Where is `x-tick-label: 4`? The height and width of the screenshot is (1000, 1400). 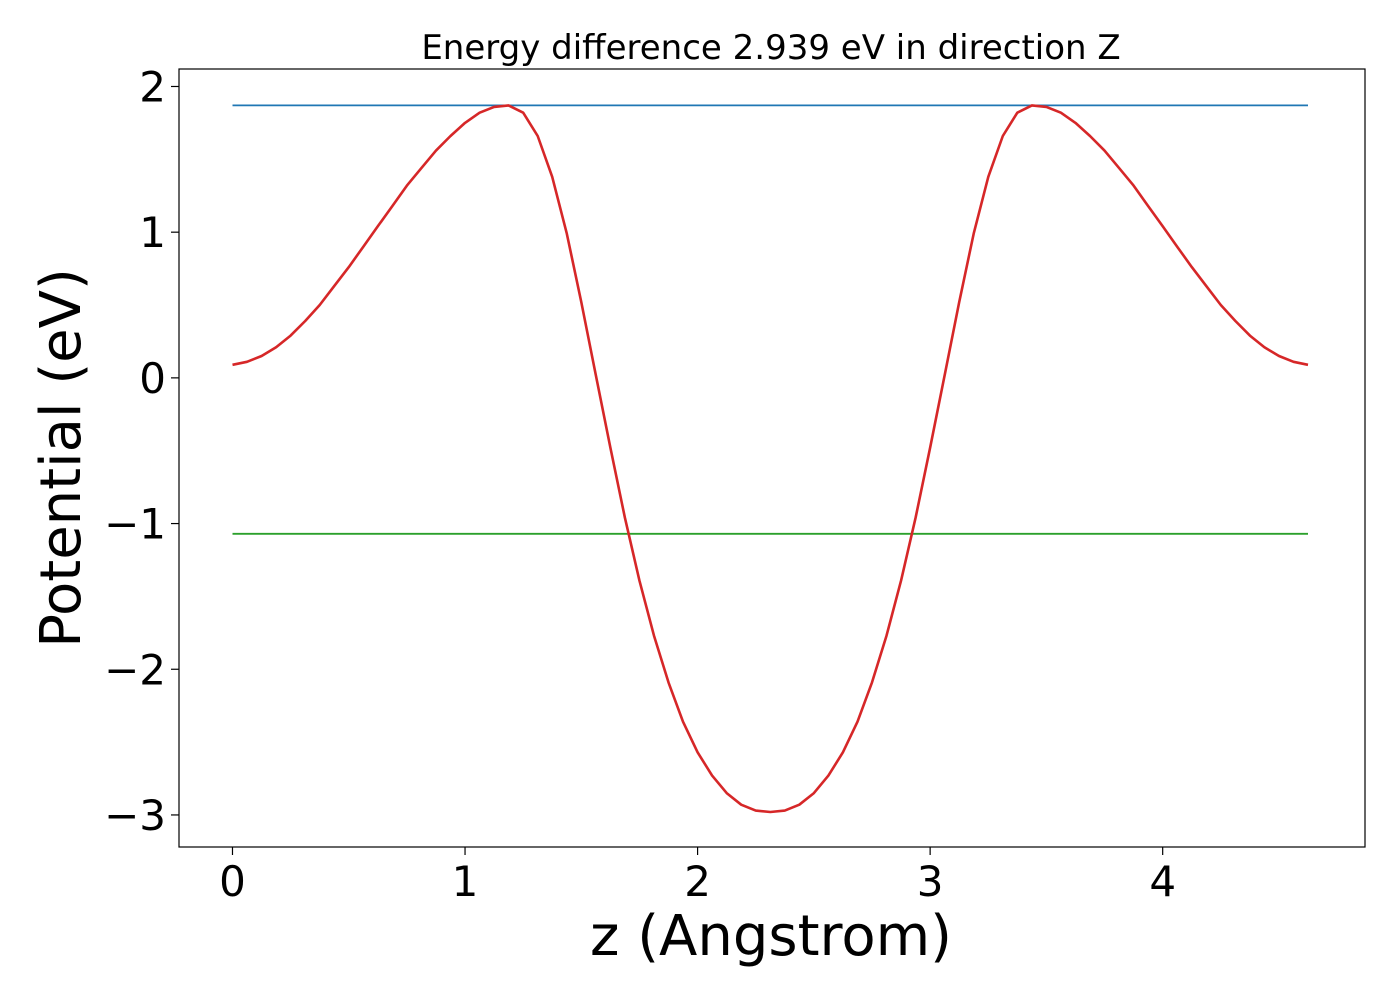
x-tick-label: 4 is located at coordinates (1162, 881).